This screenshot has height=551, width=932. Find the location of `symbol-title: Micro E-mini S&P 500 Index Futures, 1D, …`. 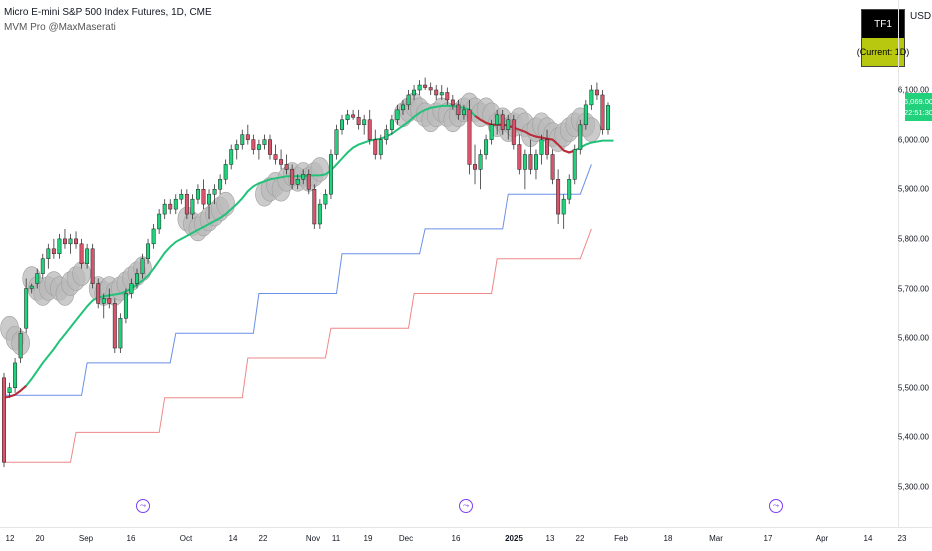

symbol-title: Micro E-mini S&P 500 Index Futures, 1D, … is located at coordinates (108, 12).